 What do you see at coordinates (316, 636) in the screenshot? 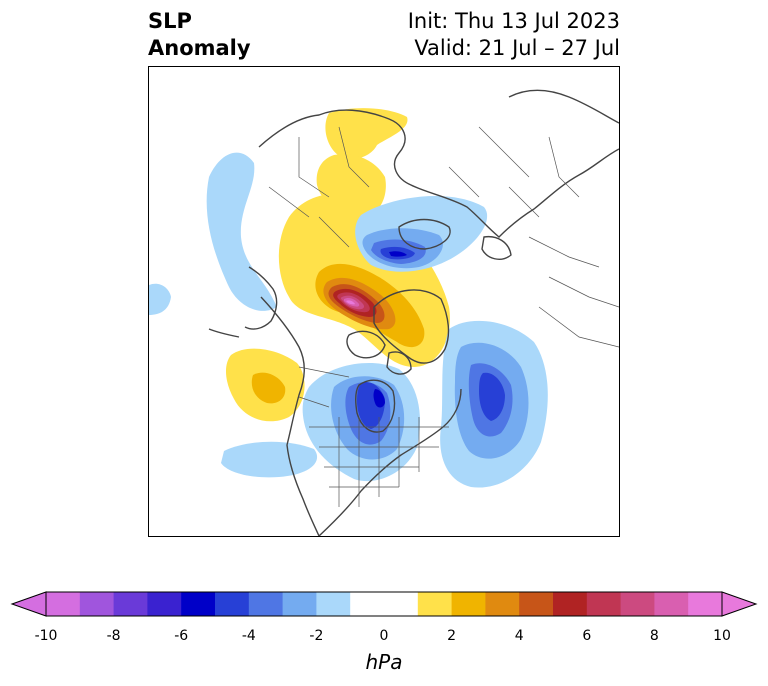
I see `tick-label: -2` at bounding box center [316, 636].